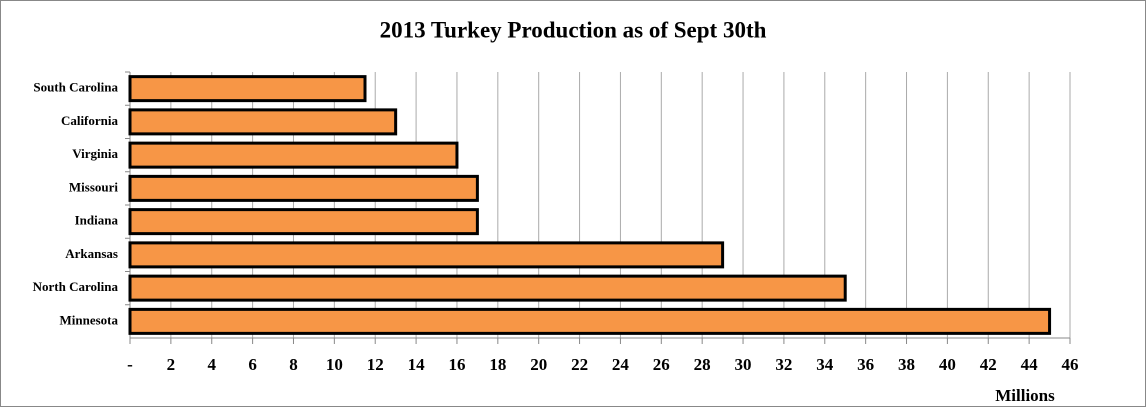 This screenshot has height=407, width=1146. I want to click on x-tick-label: 42, so click(988, 364).